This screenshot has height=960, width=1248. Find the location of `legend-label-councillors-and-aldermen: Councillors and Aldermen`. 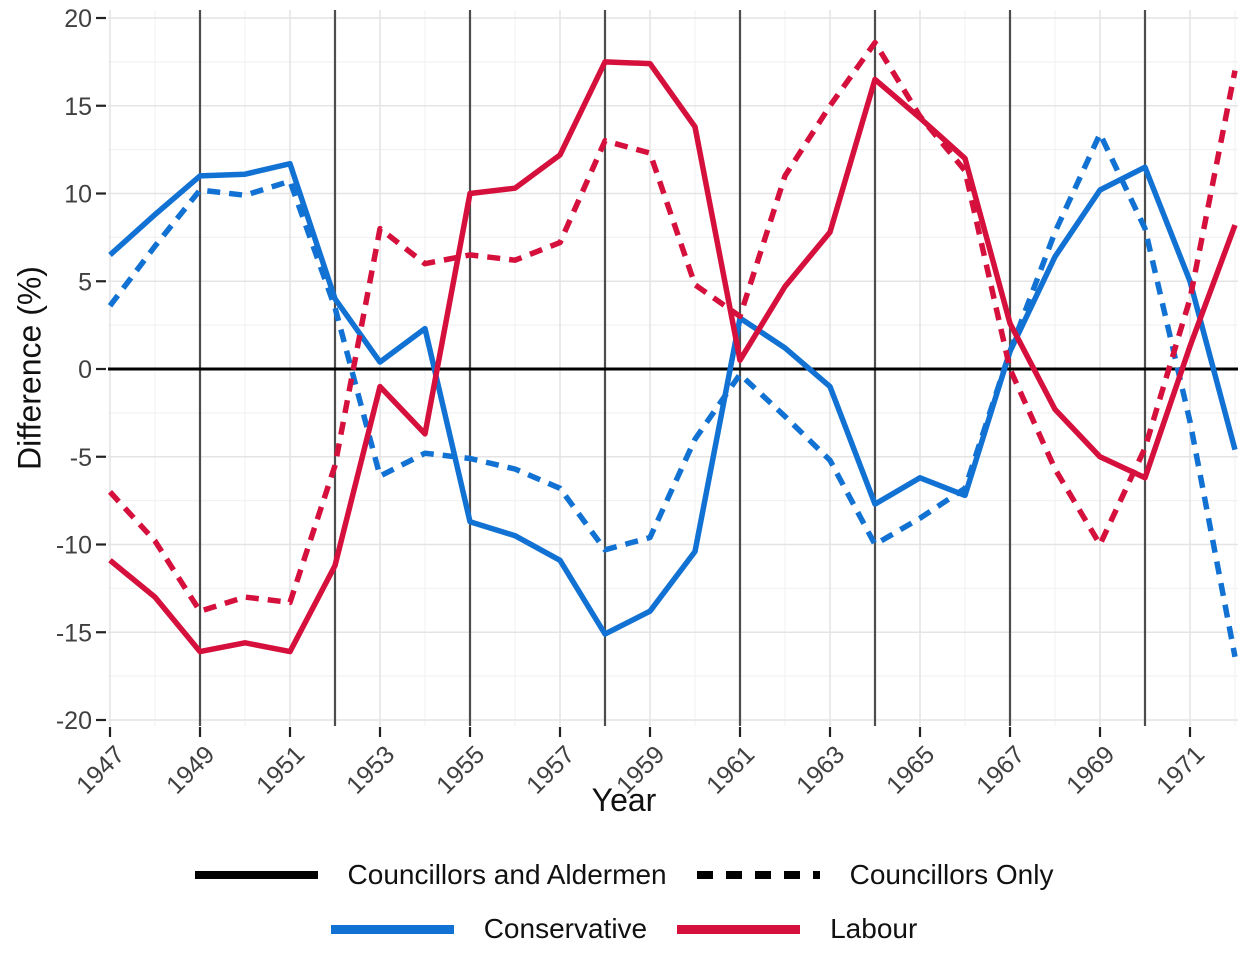

legend-label-councillors-and-aldermen: Councillors and Aldermen is located at coordinates (507, 874).